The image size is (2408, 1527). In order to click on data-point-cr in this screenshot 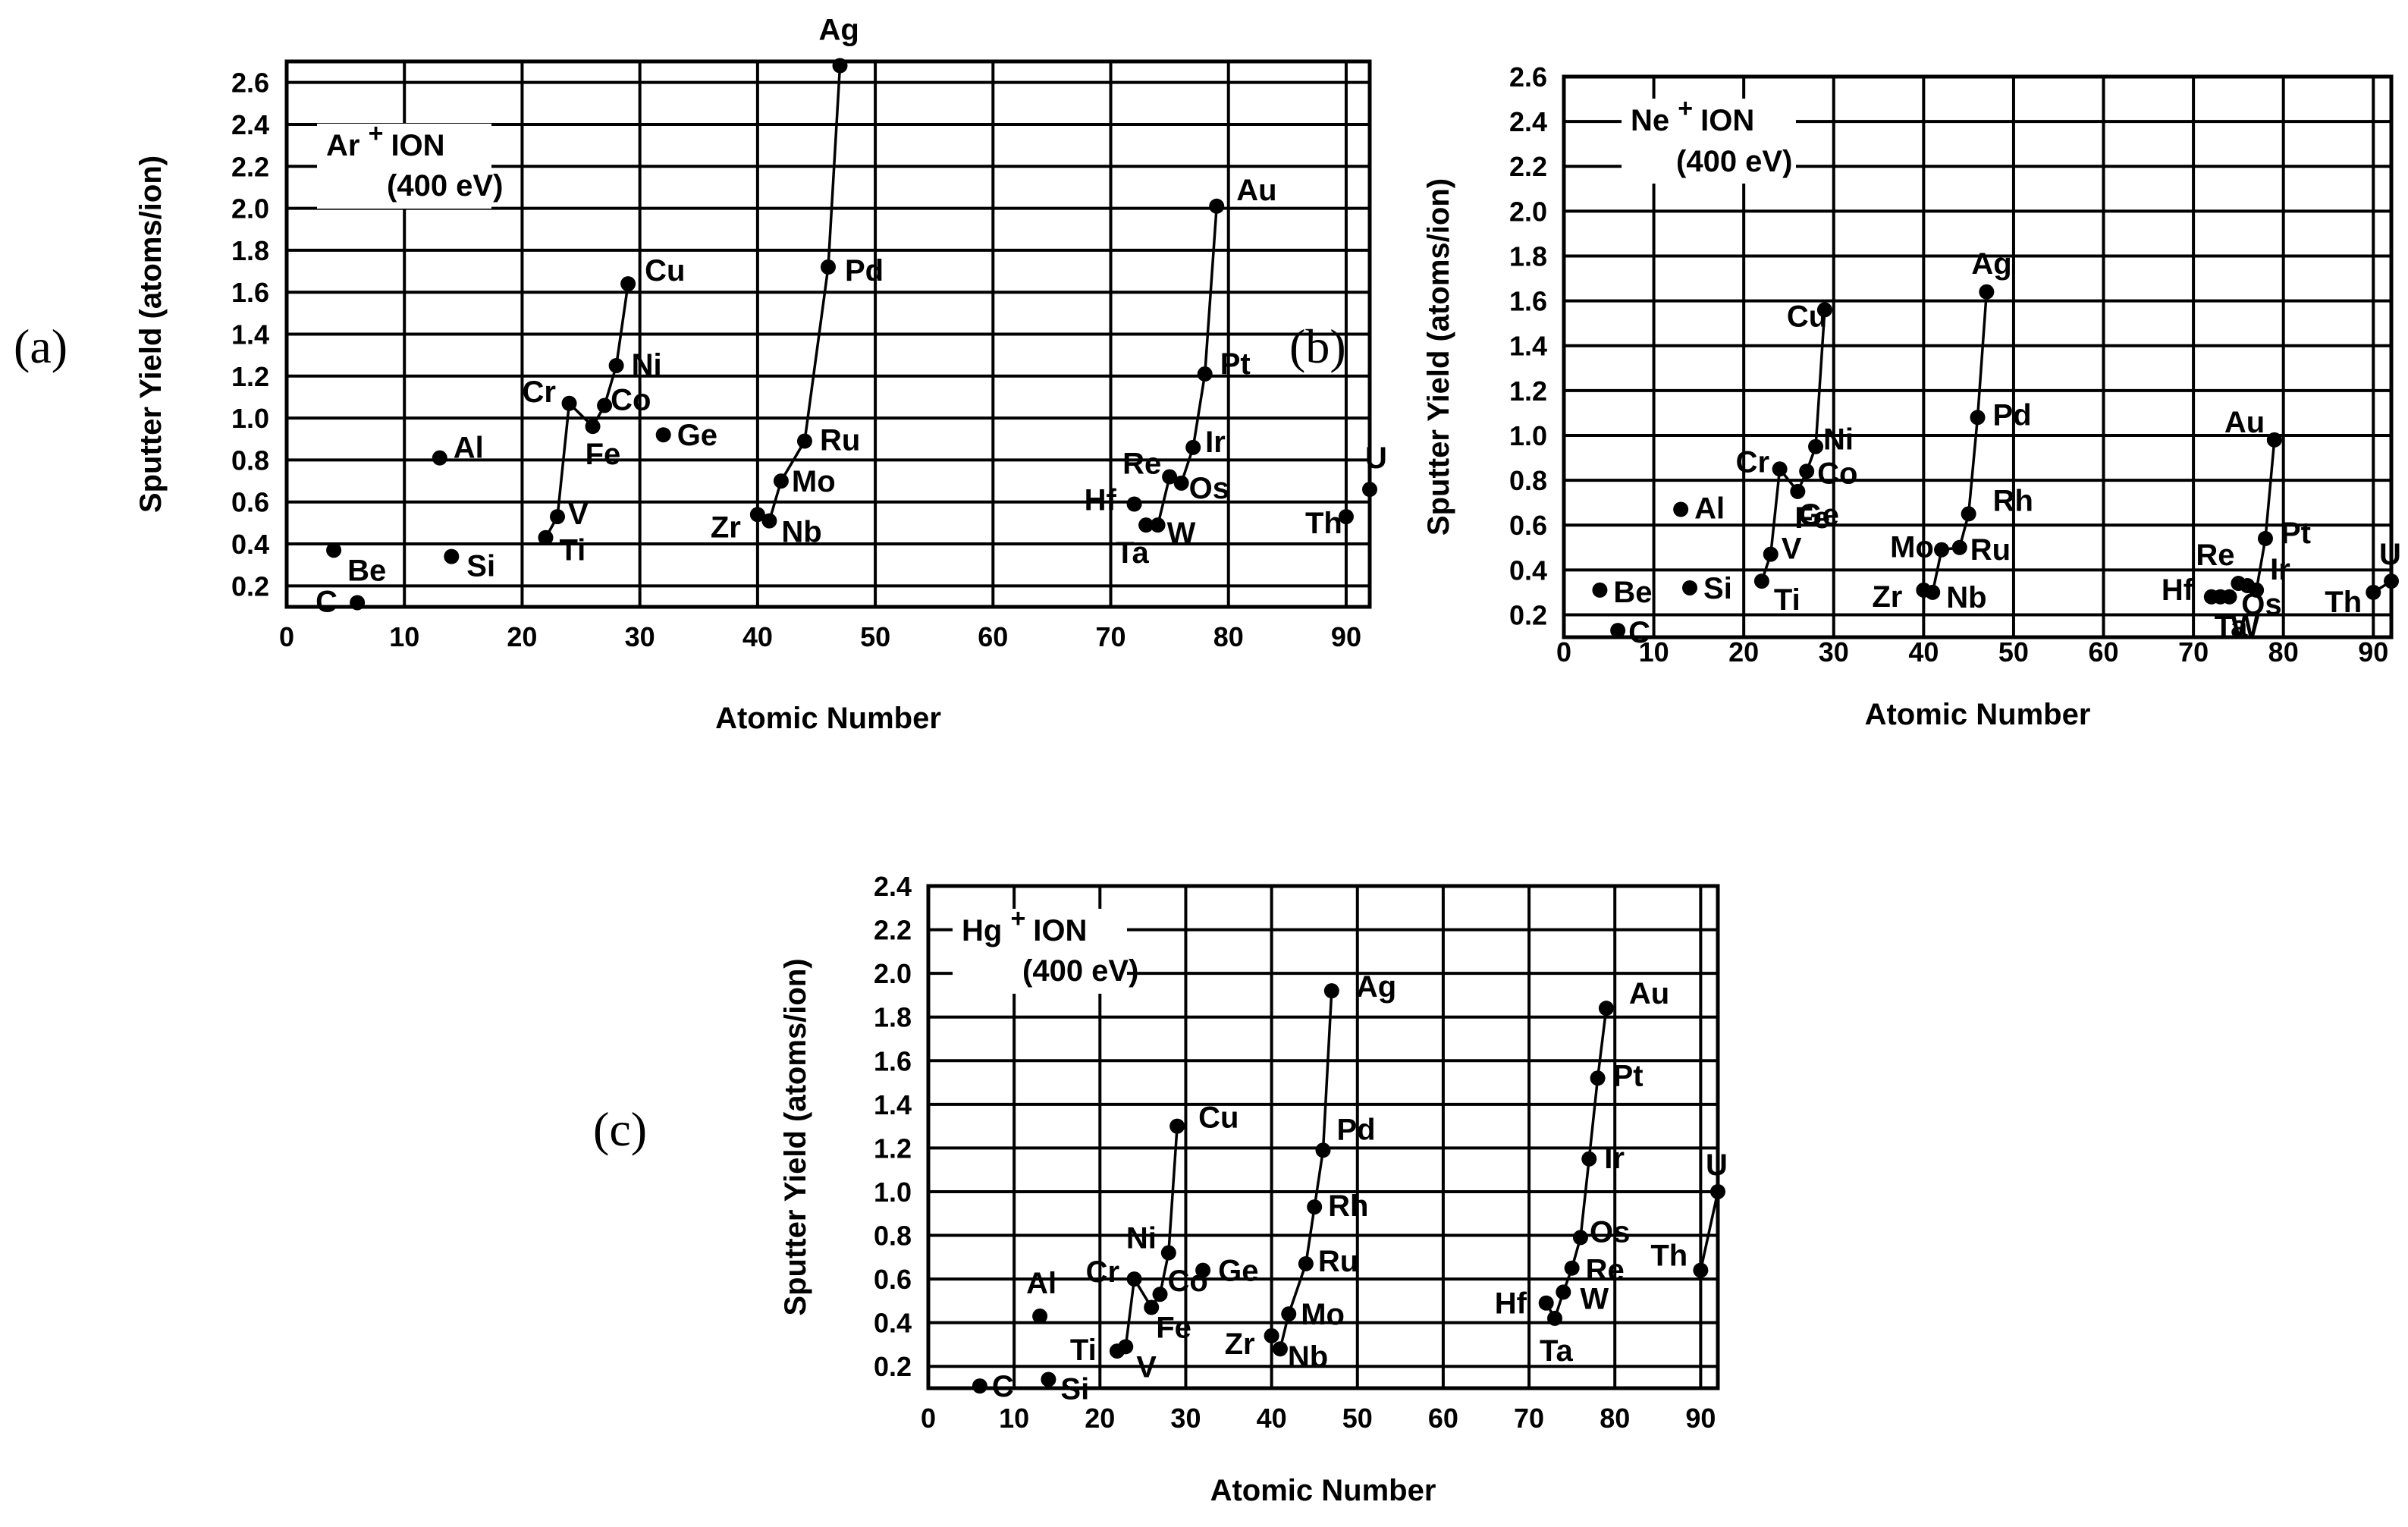, I will do `click(1134, 1279)`.